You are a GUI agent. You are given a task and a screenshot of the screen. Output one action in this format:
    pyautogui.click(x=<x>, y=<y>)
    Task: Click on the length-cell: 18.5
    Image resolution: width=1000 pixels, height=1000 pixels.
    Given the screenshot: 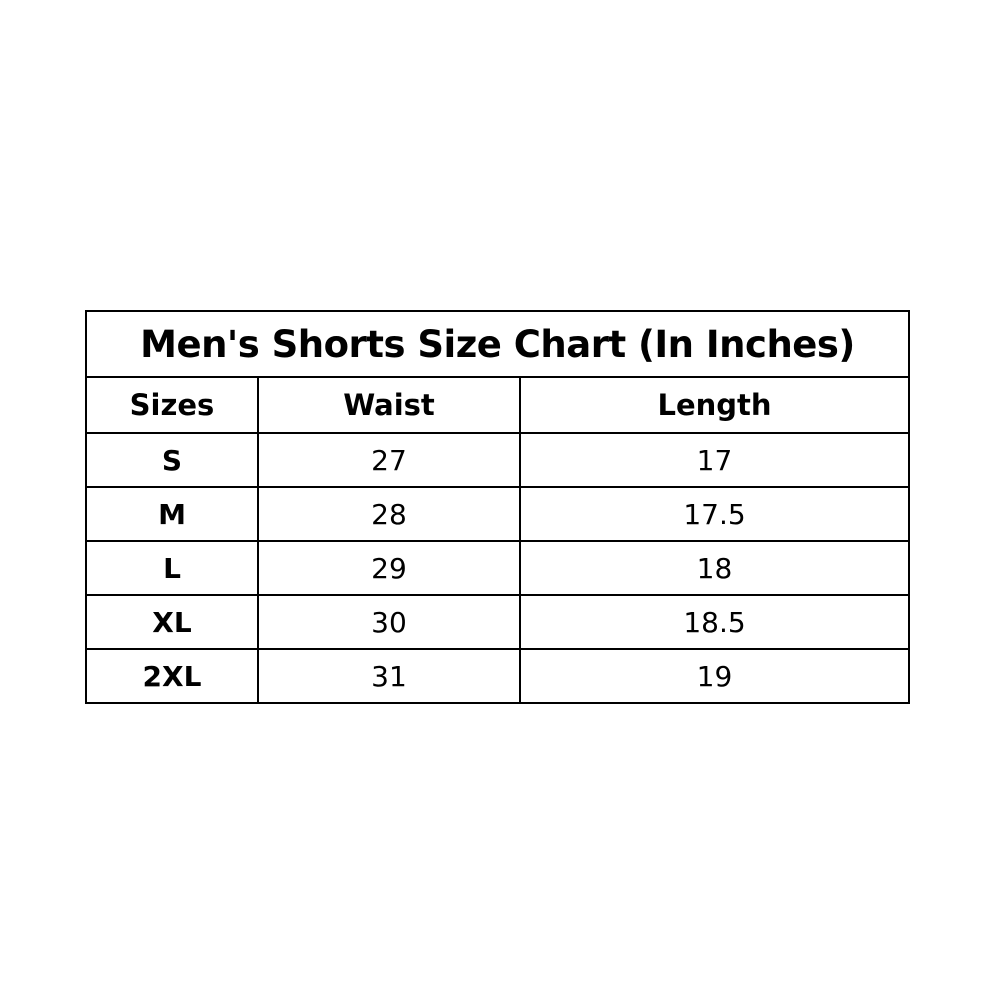 What is the action you would take?
    pyautogui.click(x=714, y=622)
    